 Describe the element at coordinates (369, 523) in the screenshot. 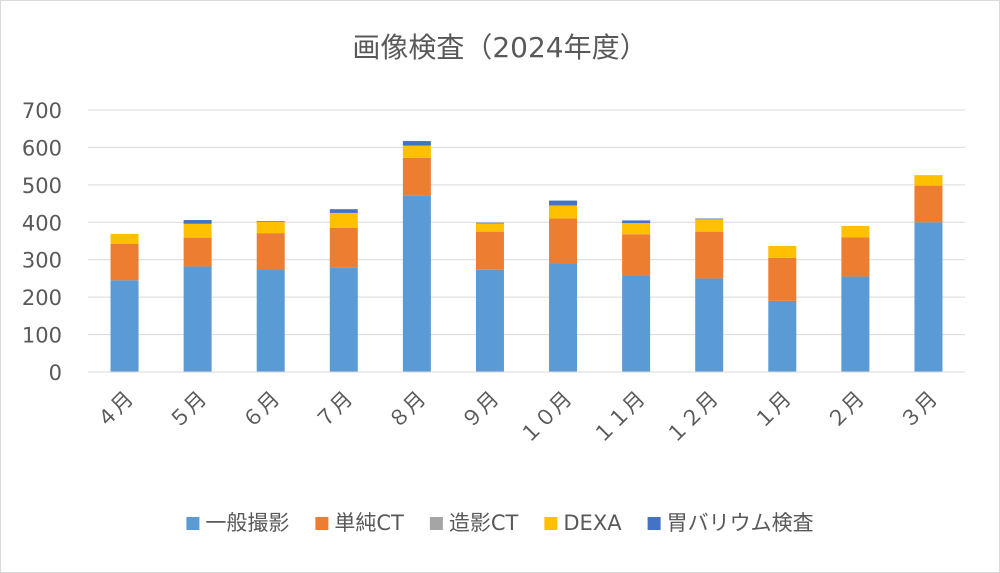

I see `legend-label: 単純CT` at that location.